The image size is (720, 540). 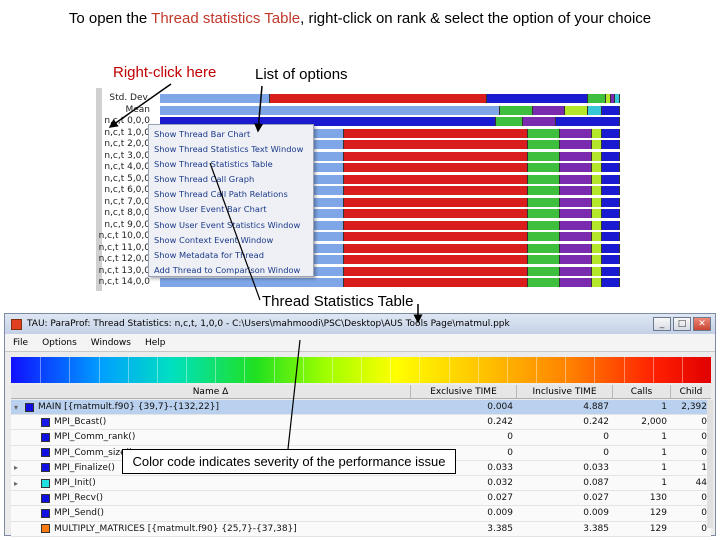 What do you see at coordinates (500, 422) in the screenshot?
I see `cell-exclusive: 0.242` at bounding box center [500, 422].